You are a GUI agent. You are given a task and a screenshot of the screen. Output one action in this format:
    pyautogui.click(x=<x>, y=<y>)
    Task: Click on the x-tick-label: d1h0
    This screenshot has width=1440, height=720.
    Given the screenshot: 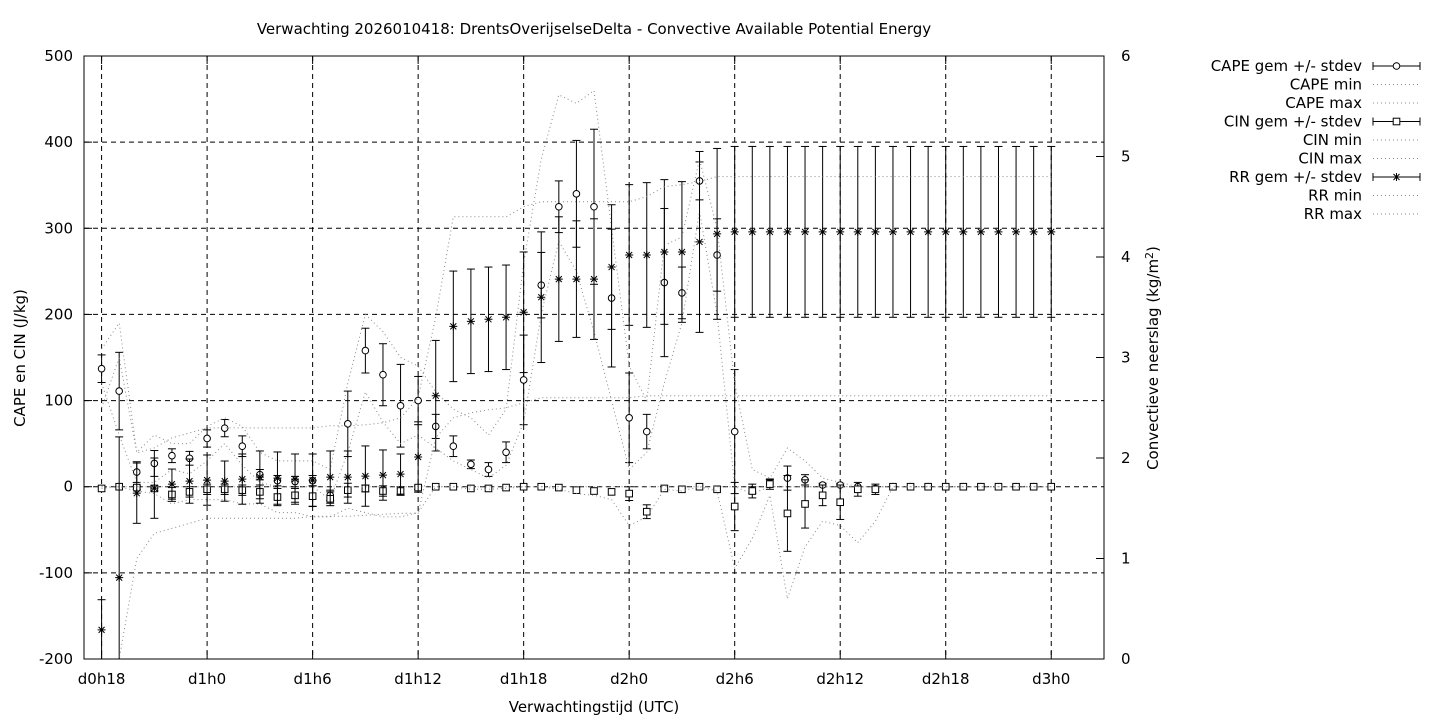 What is the action you would take?
    pyautogui.click(x=207, y=679)
    